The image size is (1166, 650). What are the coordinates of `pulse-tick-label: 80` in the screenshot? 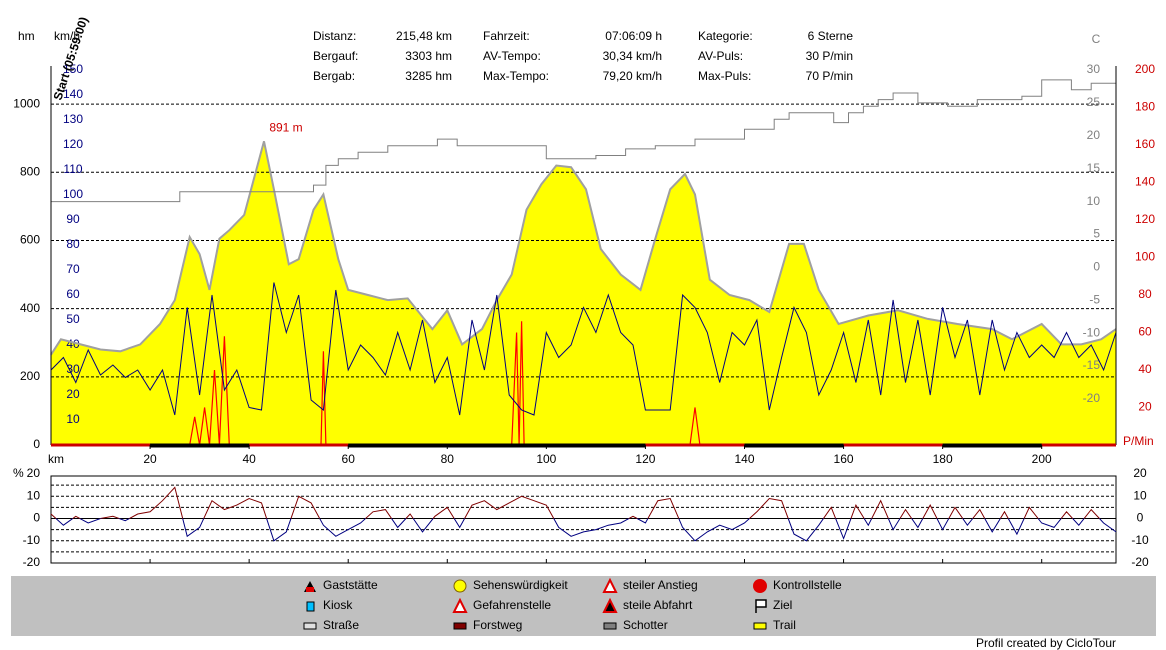 It's located at (1145, 294).